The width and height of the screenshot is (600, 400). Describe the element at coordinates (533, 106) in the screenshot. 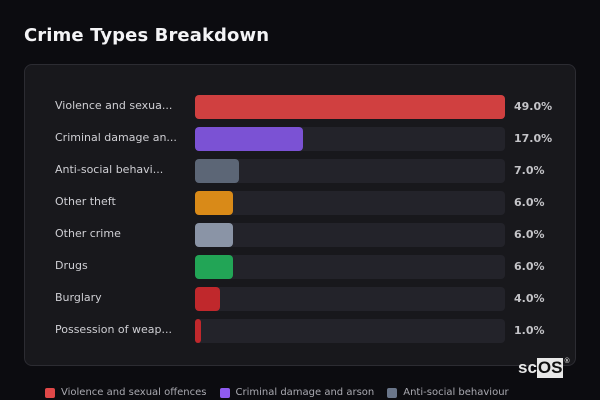

I see `bar-value: 49.0%` at that location.